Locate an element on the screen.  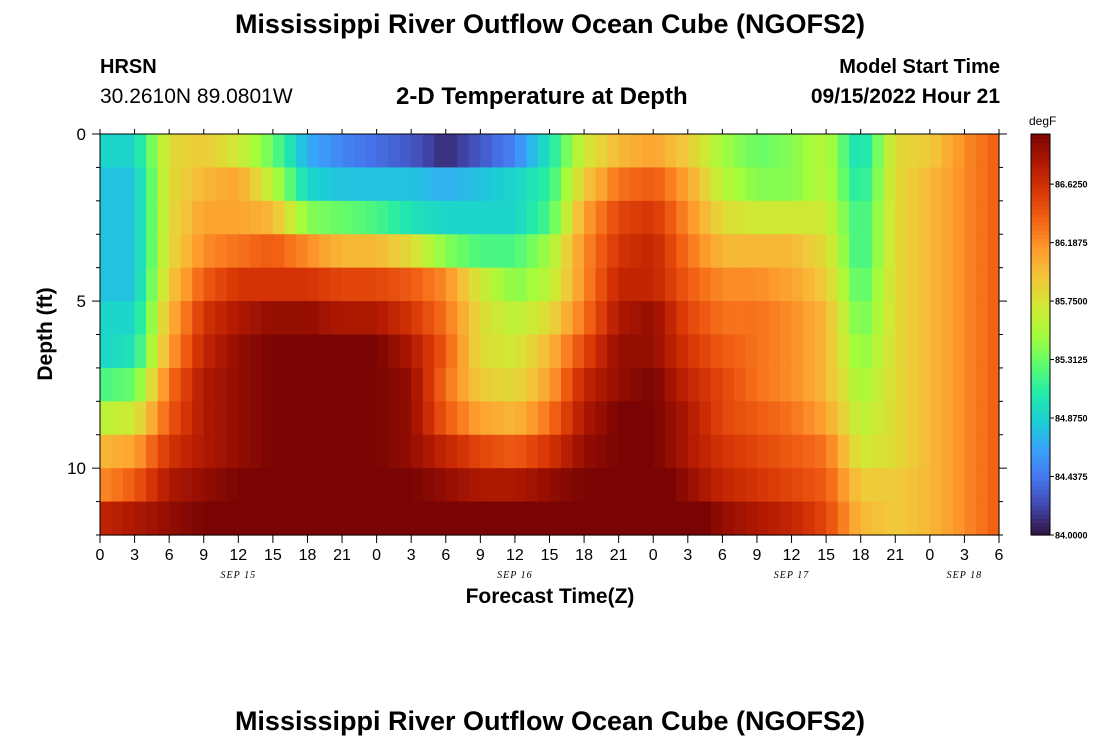
colorbar-frame is located at coordinates (1040, 334).